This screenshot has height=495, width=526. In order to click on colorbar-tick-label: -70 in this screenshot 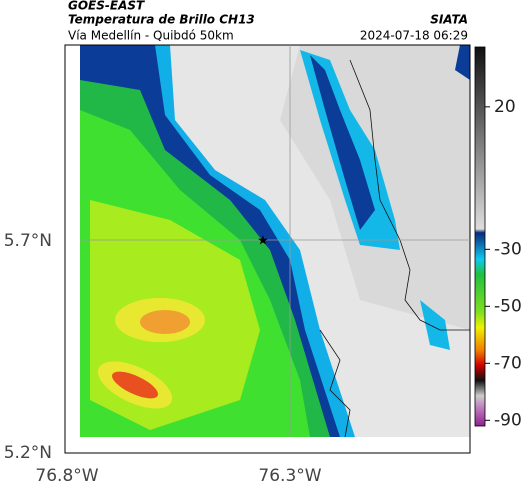, I will do `click(508, 363)`.